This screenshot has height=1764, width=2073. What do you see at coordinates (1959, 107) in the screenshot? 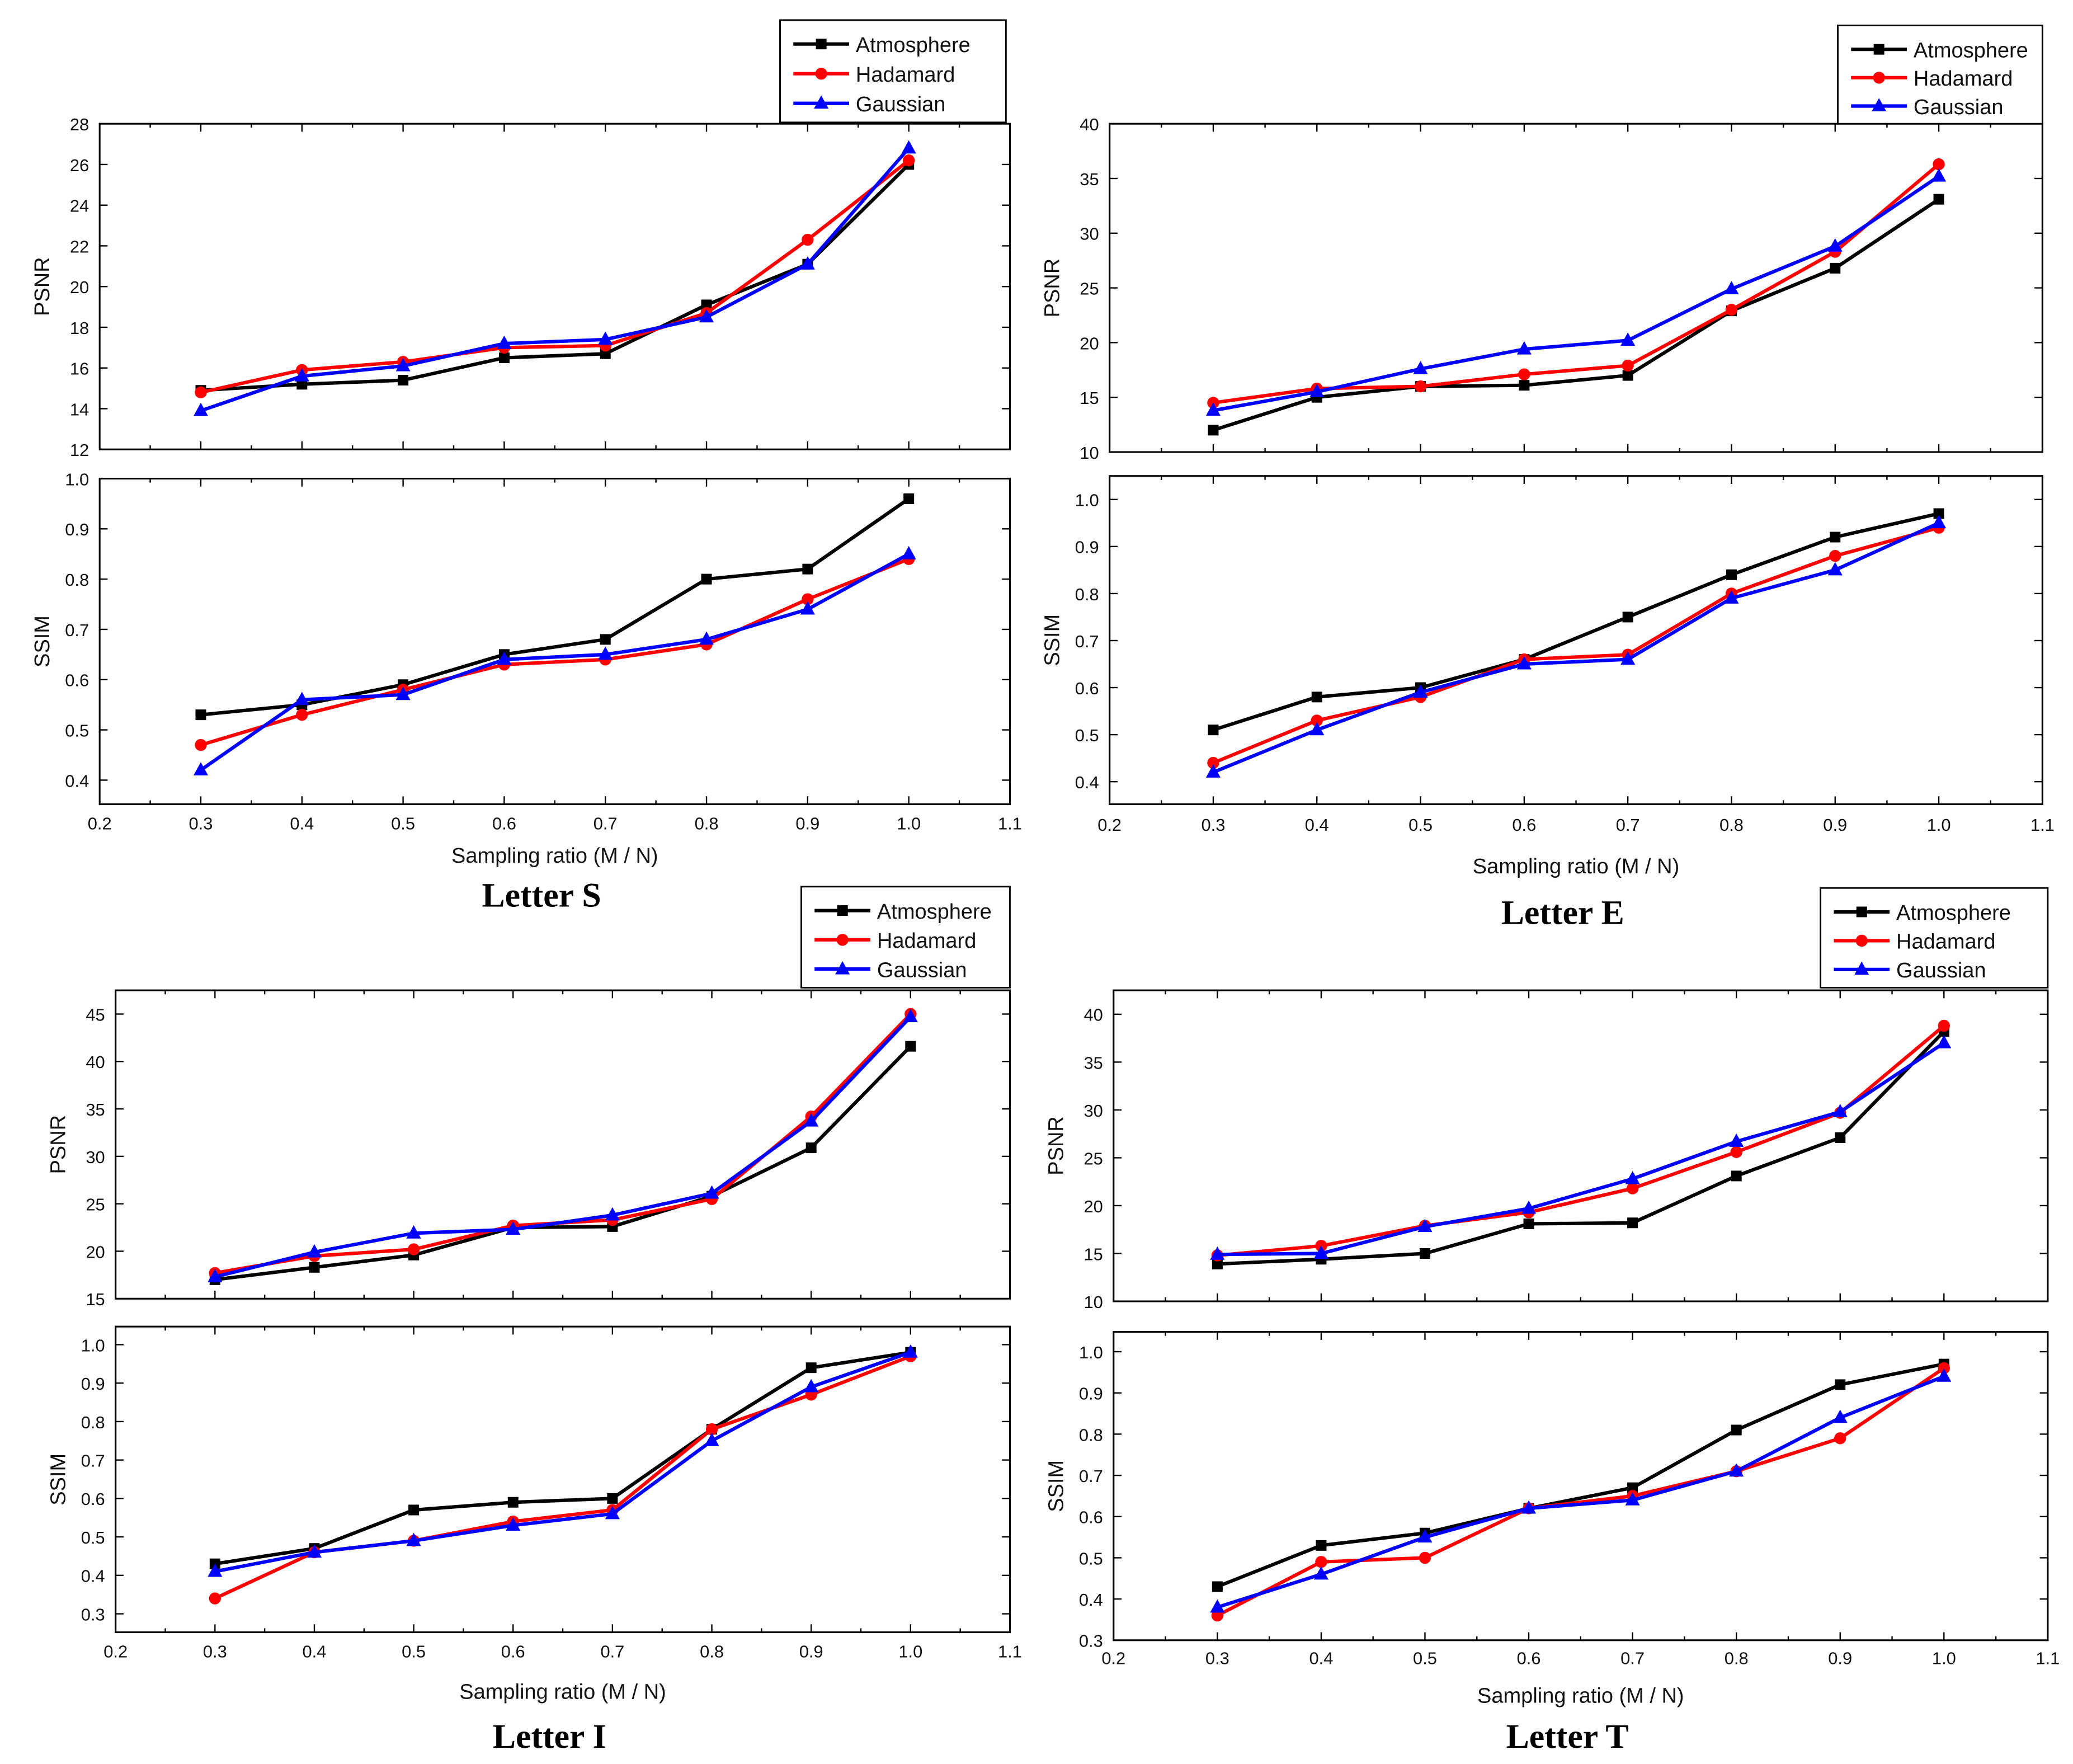
I see `legend-label-gaussian: Gaussian` at bounding box center [1959, 107].